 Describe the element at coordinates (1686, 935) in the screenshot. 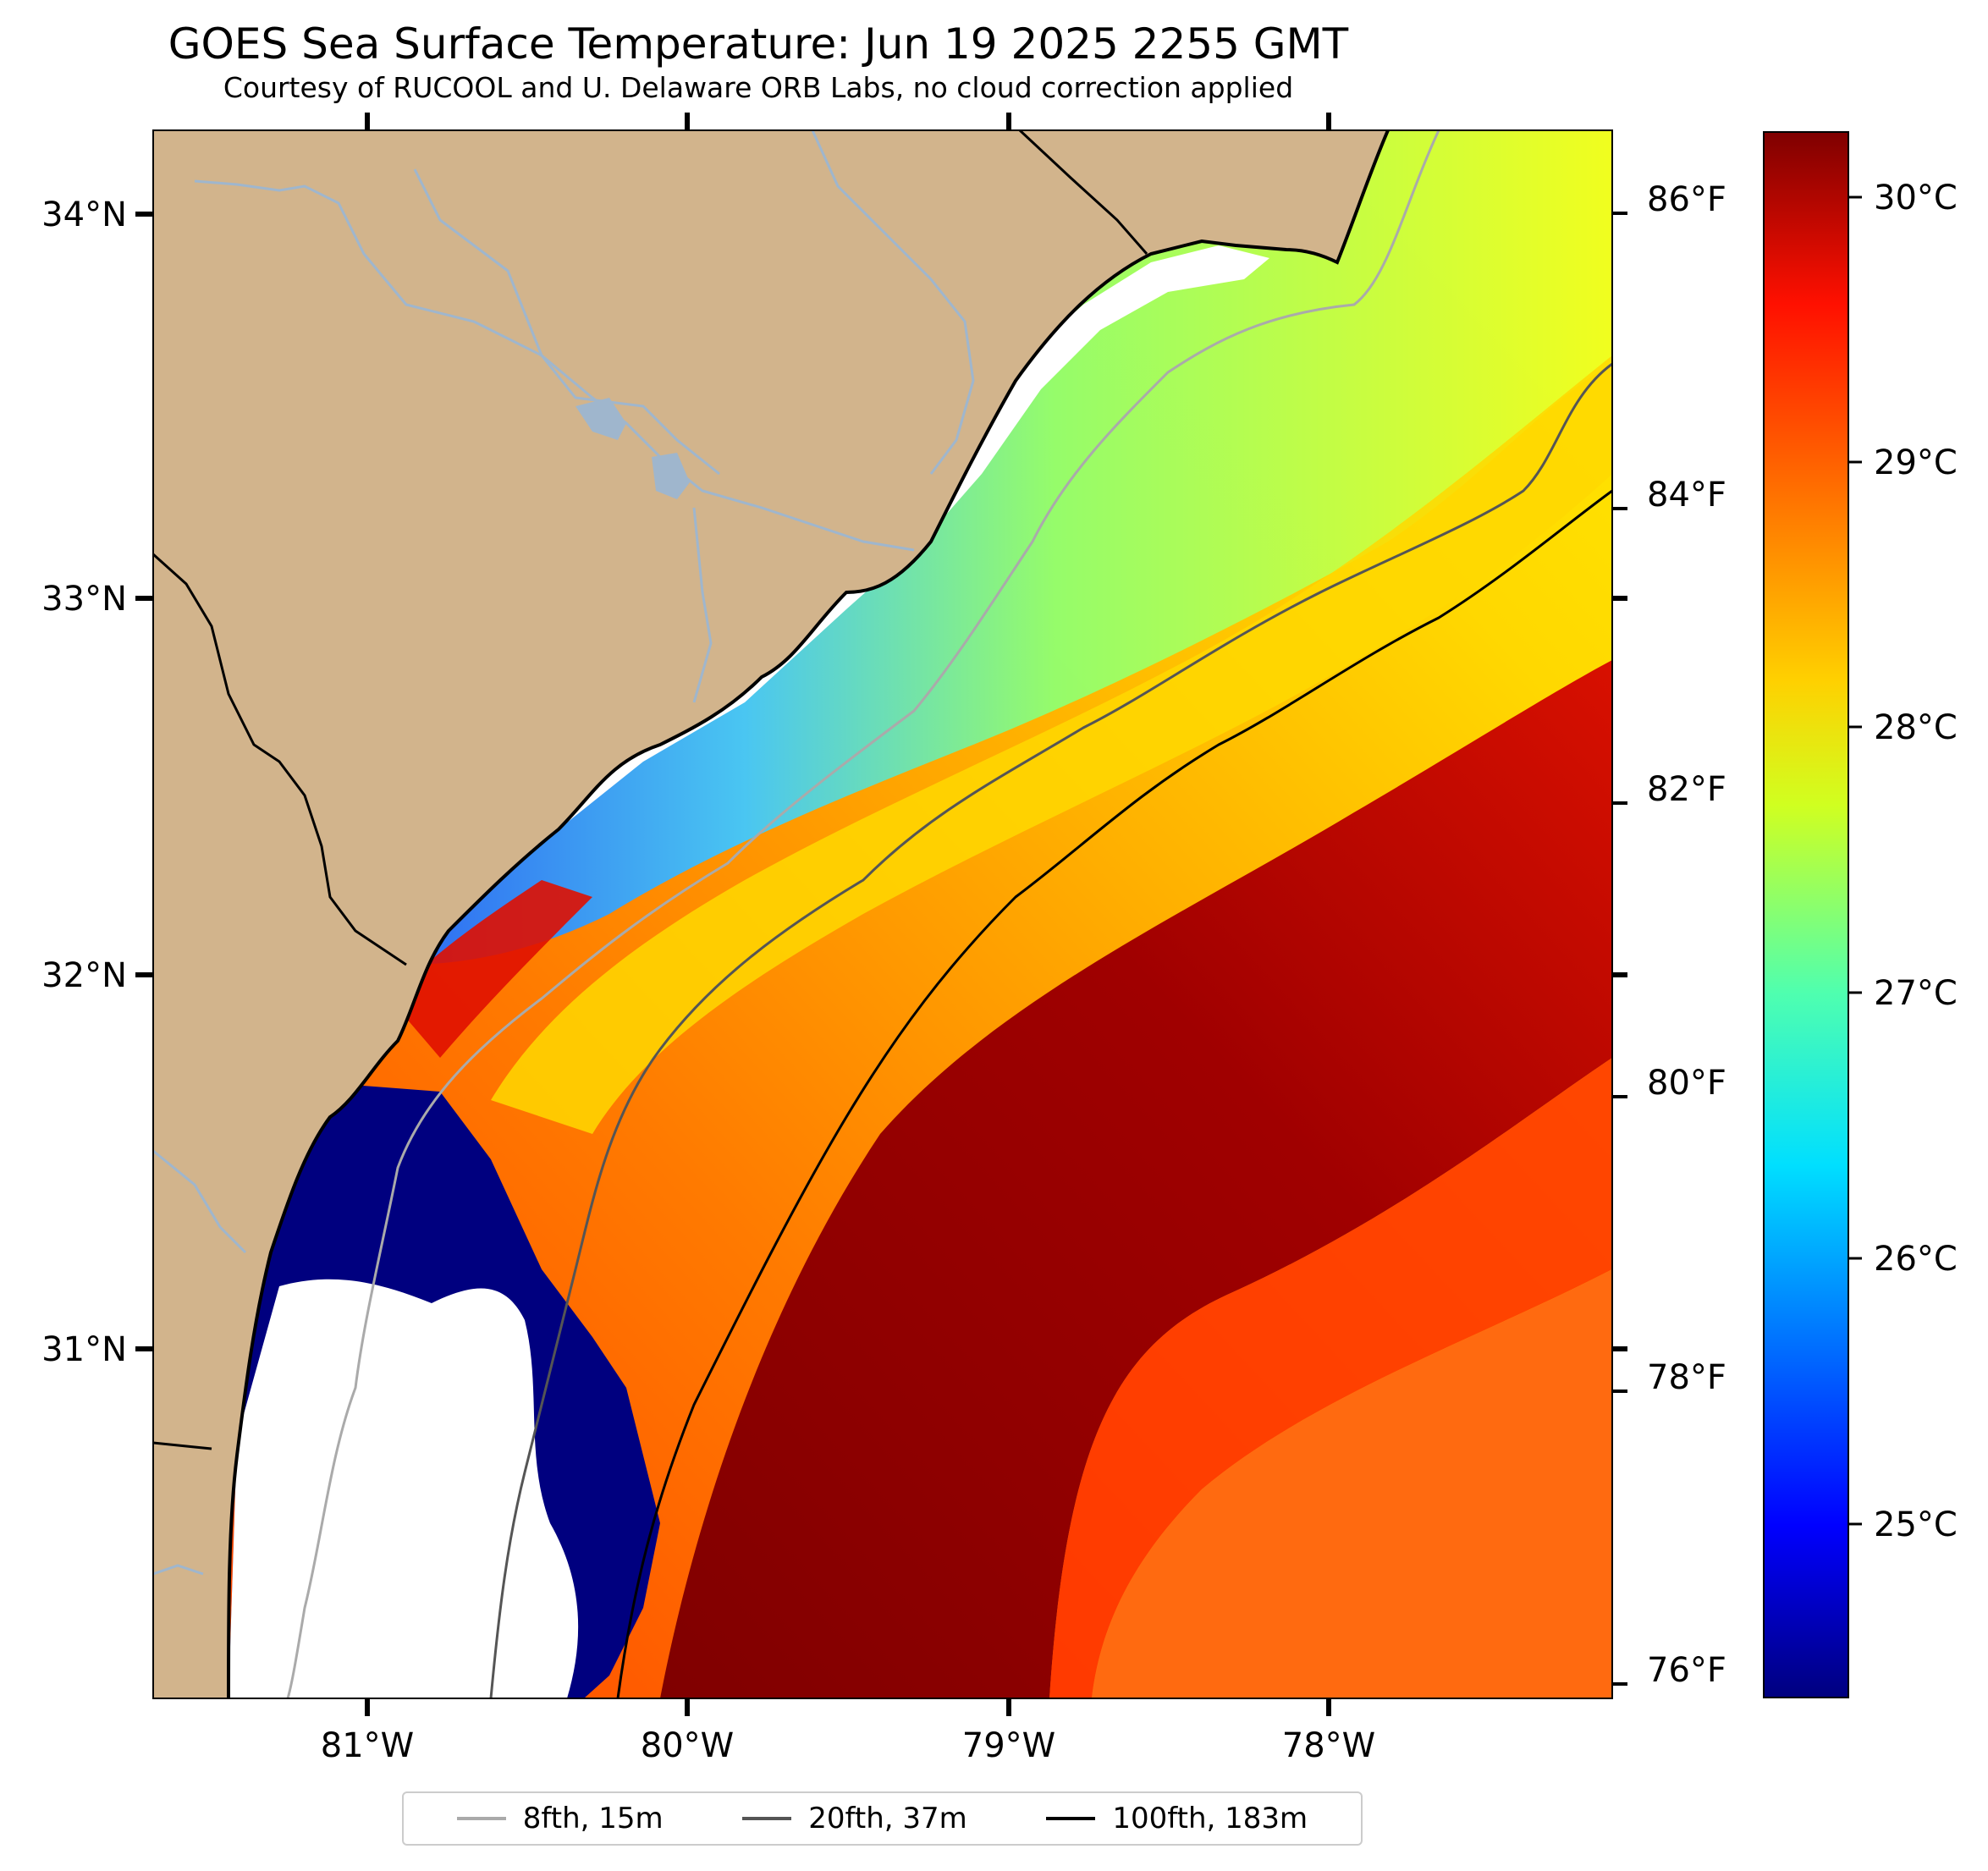

I see `fahrenheit-labels: 86°F 84°F 82°F 80°F 78°F 76°F` at that location.